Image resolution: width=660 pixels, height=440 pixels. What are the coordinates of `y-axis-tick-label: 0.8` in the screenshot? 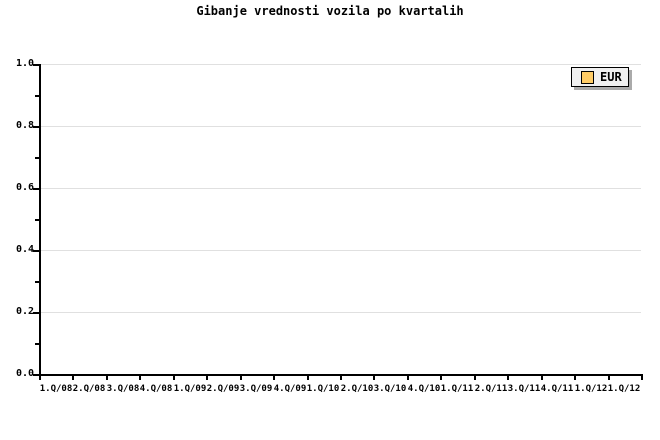 It's located at (24, 125).